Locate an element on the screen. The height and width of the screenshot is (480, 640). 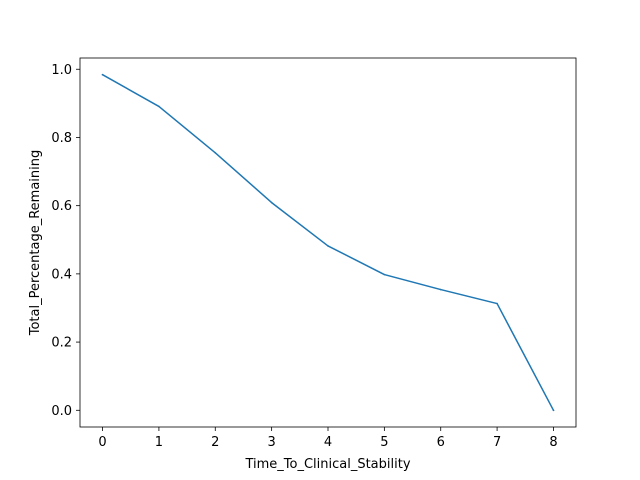
y-axis-label: Total_Percentage_Remaining is located at coordinates (35, 243).